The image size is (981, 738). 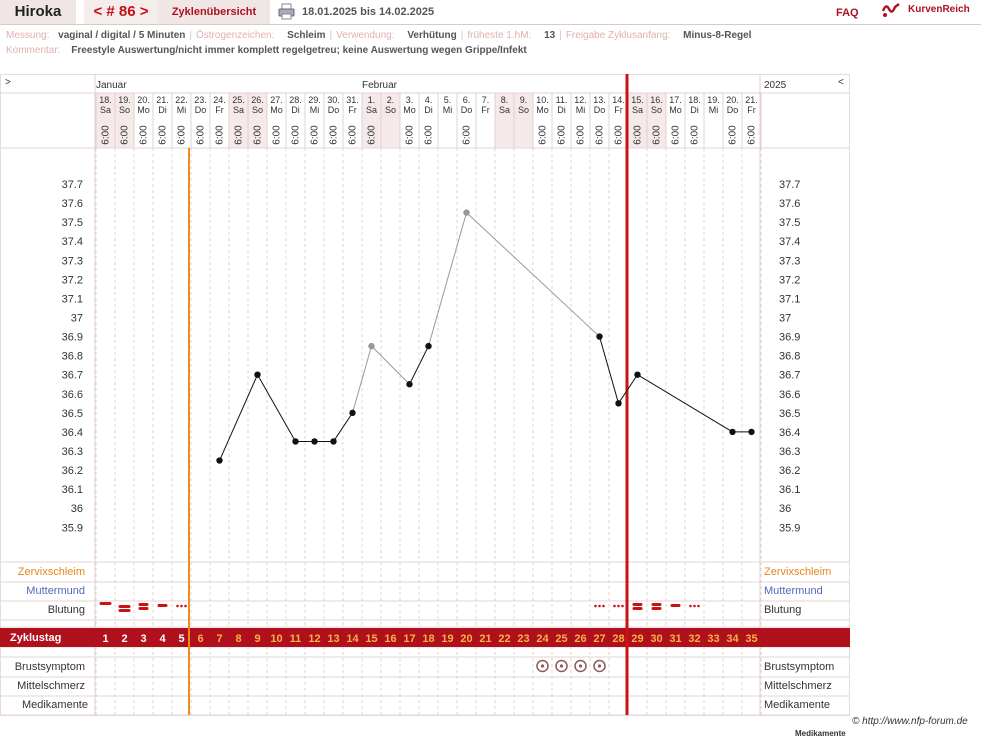 I want to click on y-tick-label-left: 37.4, so click(x=72, y=242).